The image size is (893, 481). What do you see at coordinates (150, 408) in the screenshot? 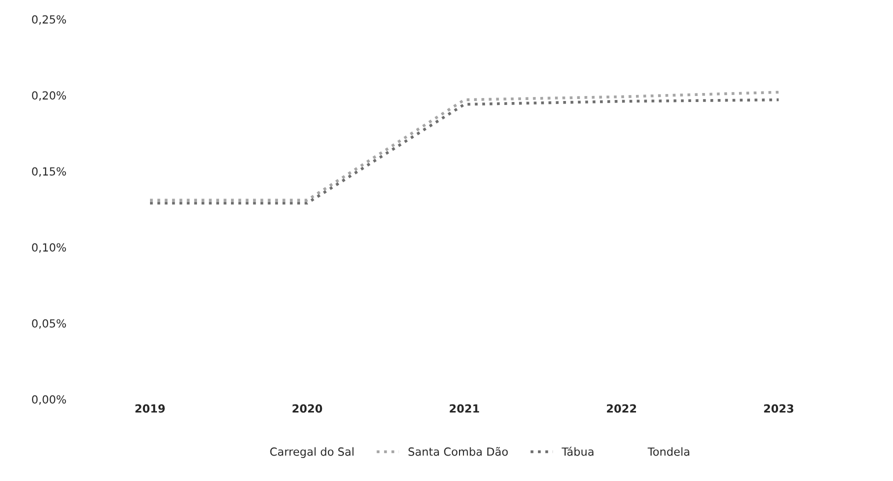
I see `x-tick-label: 2019` at bounding box center [150, 408].